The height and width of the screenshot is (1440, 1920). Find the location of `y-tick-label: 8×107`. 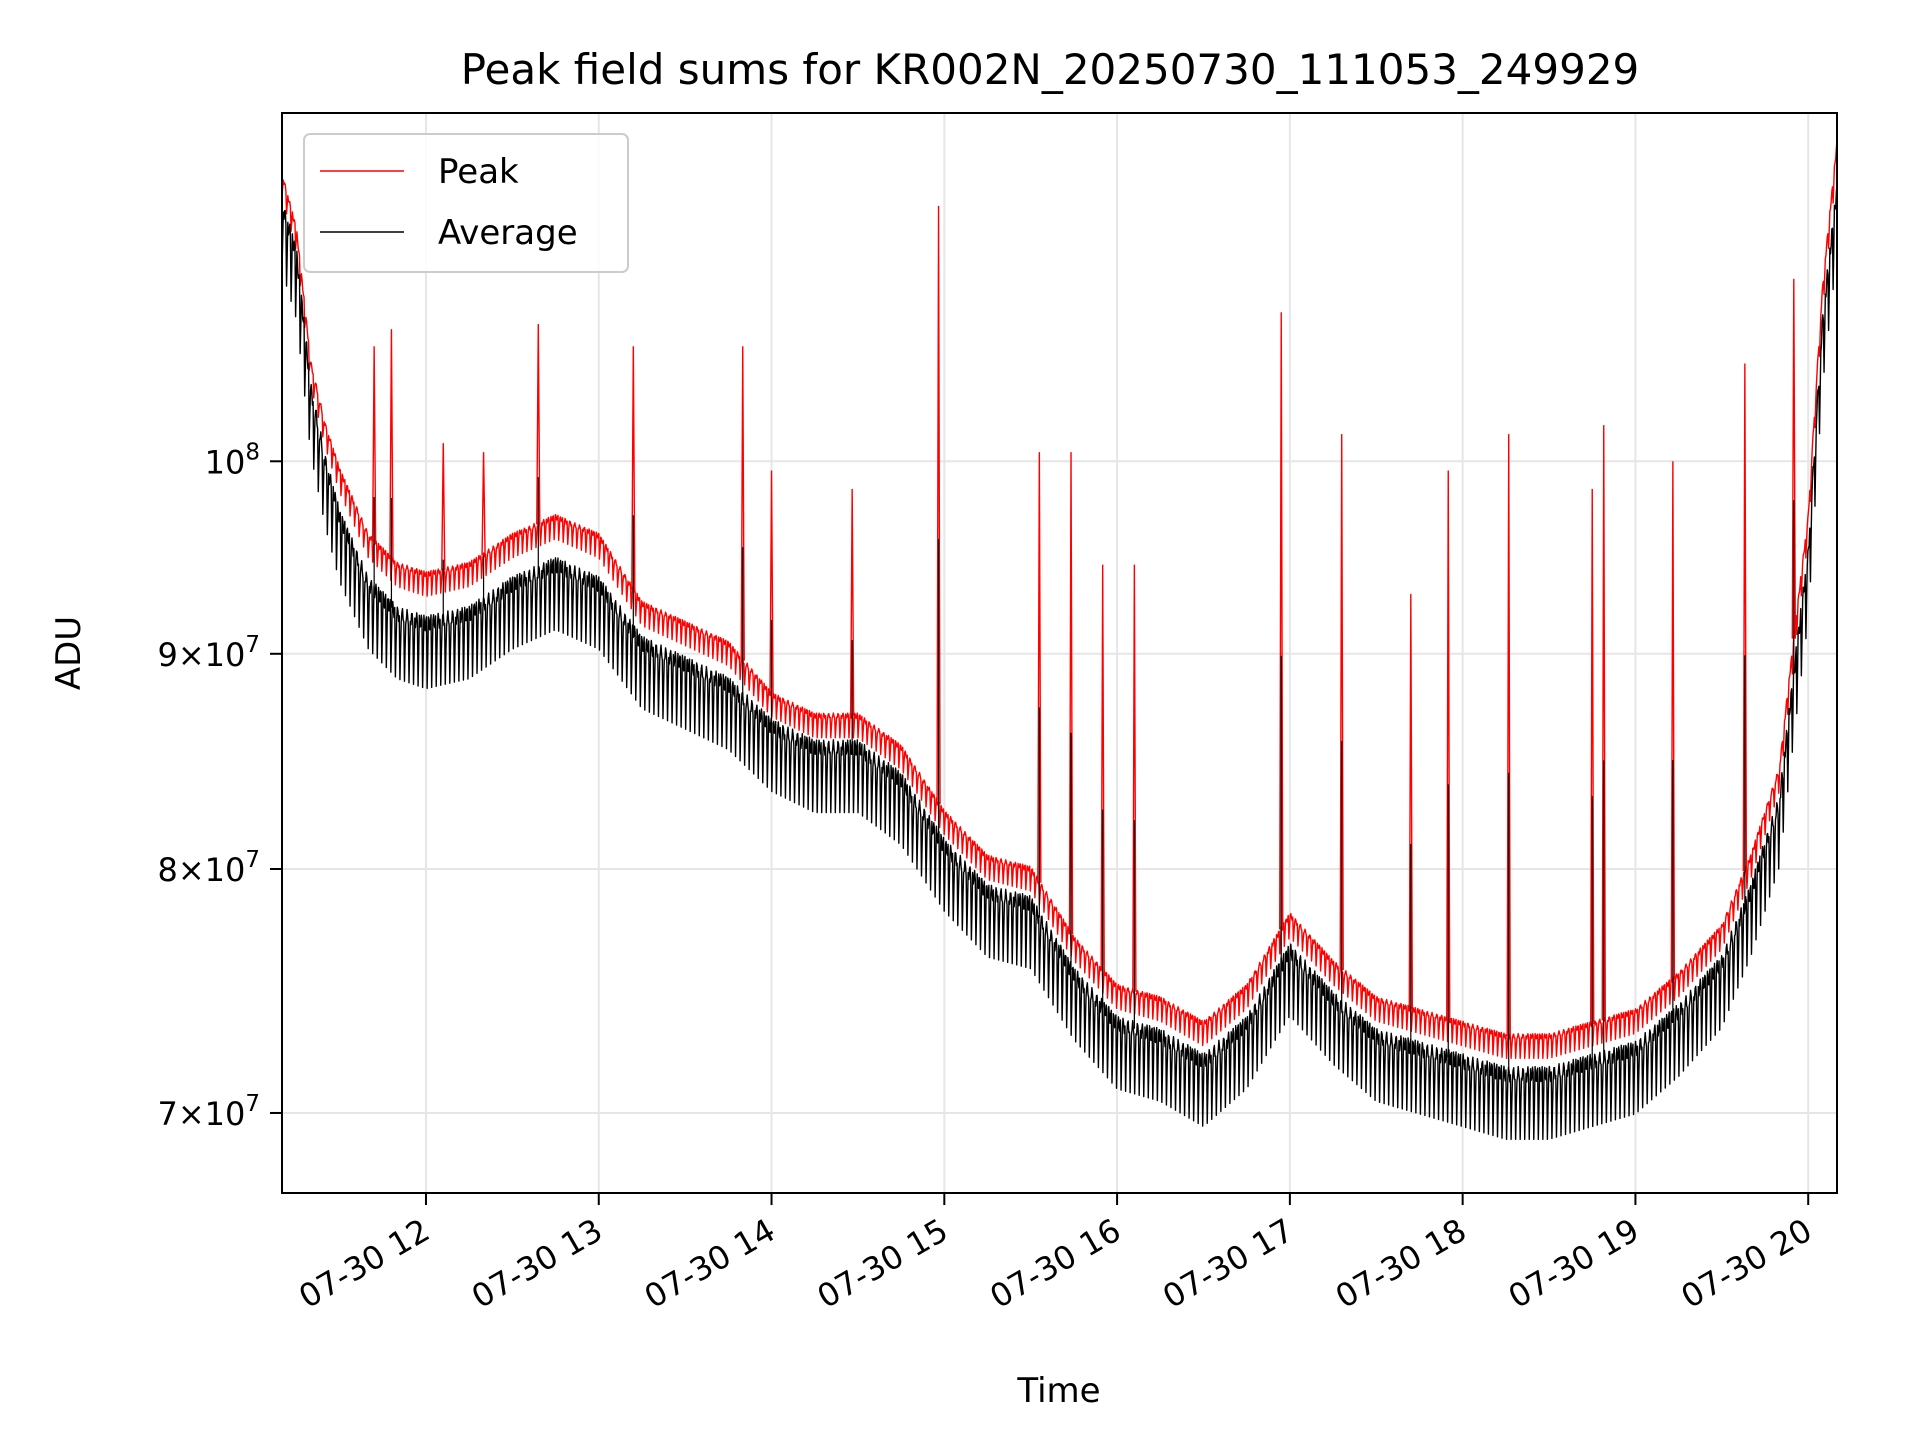

y-tick-label: 8×107 is located at coordinates (208, 868).